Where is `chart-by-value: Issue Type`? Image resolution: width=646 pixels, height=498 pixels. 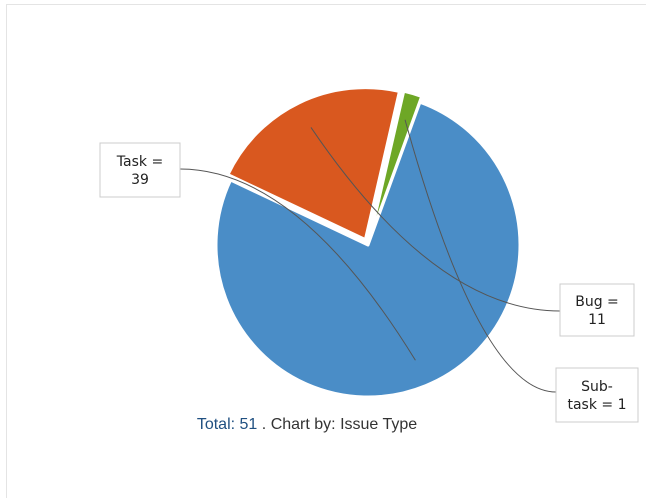
chart-by-value: Issue Type is located at coordinates (379, 424).